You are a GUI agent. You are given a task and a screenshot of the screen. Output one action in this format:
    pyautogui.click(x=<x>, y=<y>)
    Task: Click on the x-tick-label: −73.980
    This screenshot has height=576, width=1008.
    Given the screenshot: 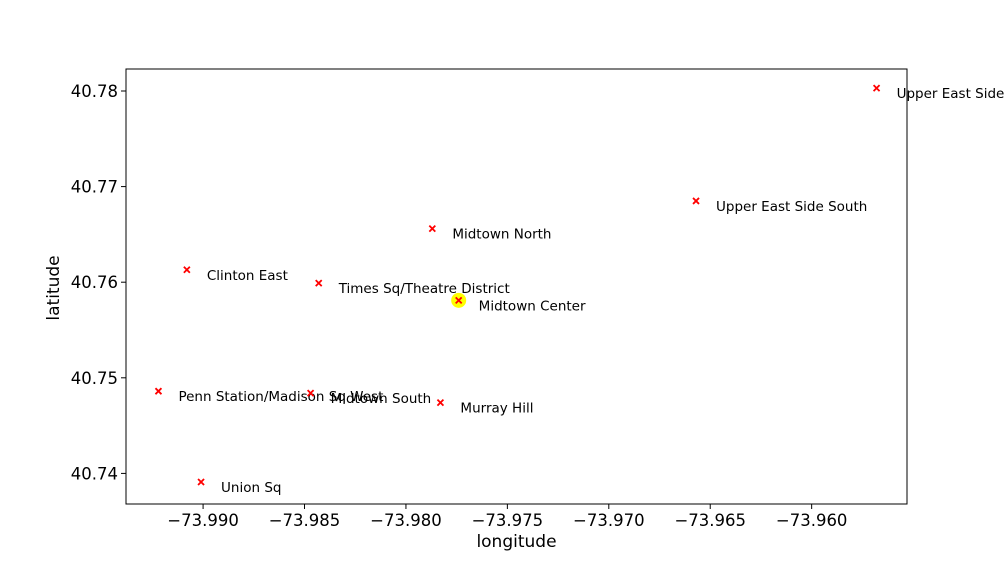 What is the action you would take?
    pyautogui.click(x=406, y=520)
    